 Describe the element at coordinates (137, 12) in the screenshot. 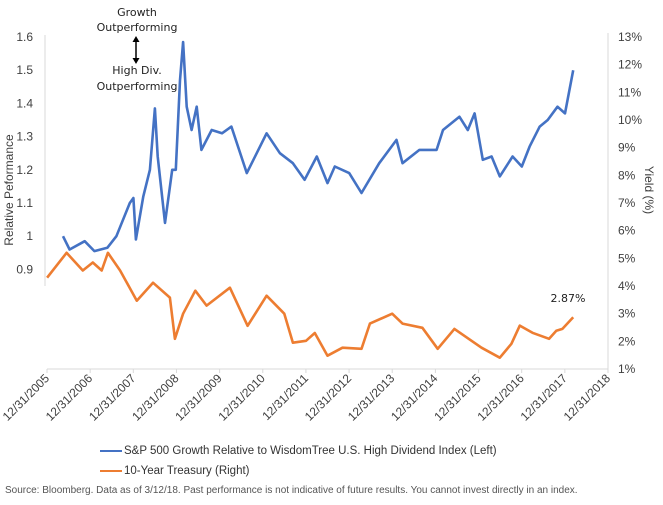

I see `annotation-growth: Growth` at that location.